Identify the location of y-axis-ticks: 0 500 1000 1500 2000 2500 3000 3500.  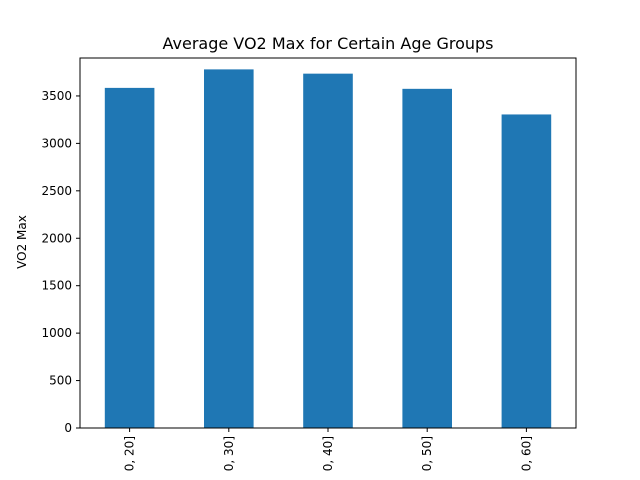
(60, 262).